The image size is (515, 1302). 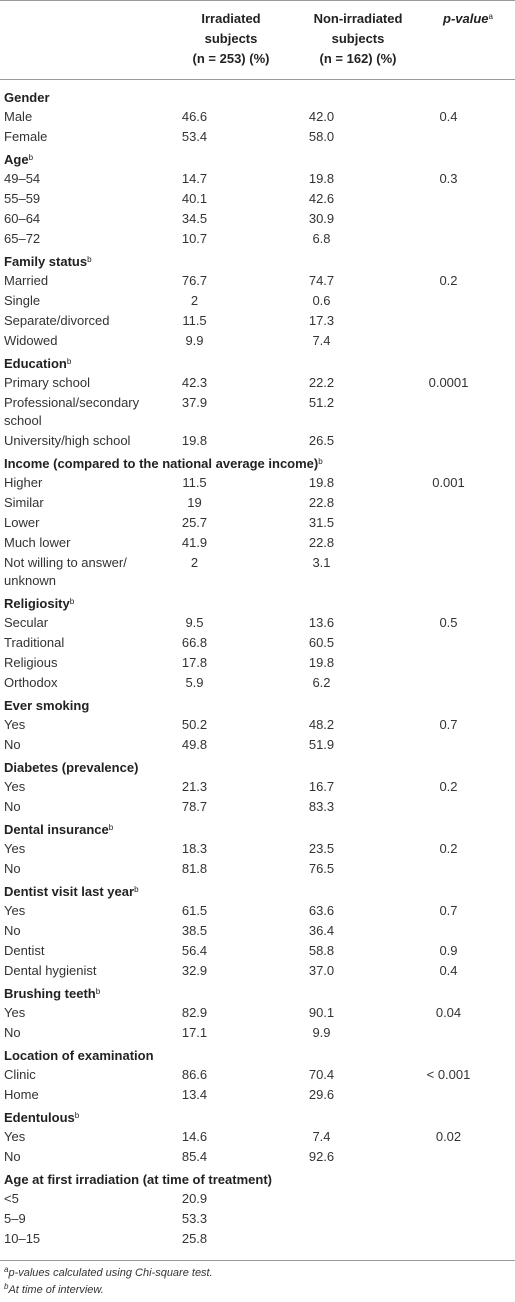 I want to click on row-label: Not willing to answer/ unknown, so click(x=65, y=571).